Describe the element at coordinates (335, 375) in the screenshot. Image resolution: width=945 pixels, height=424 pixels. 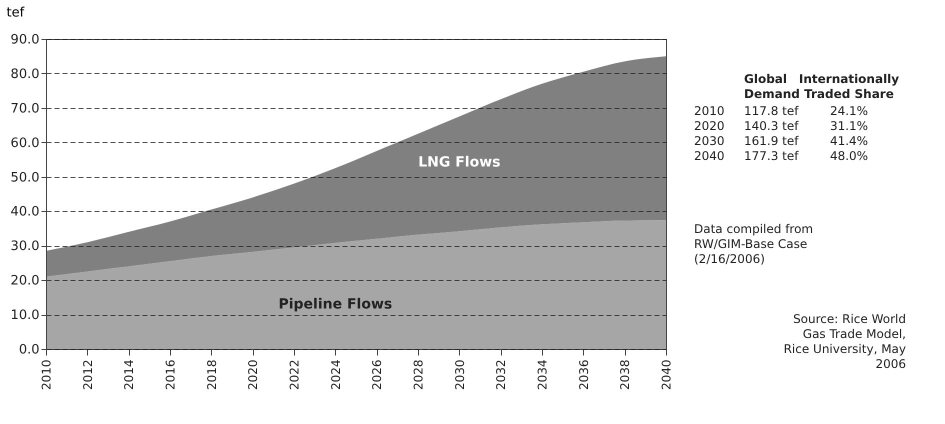
I see `x-tick-label: 2024` at that location.